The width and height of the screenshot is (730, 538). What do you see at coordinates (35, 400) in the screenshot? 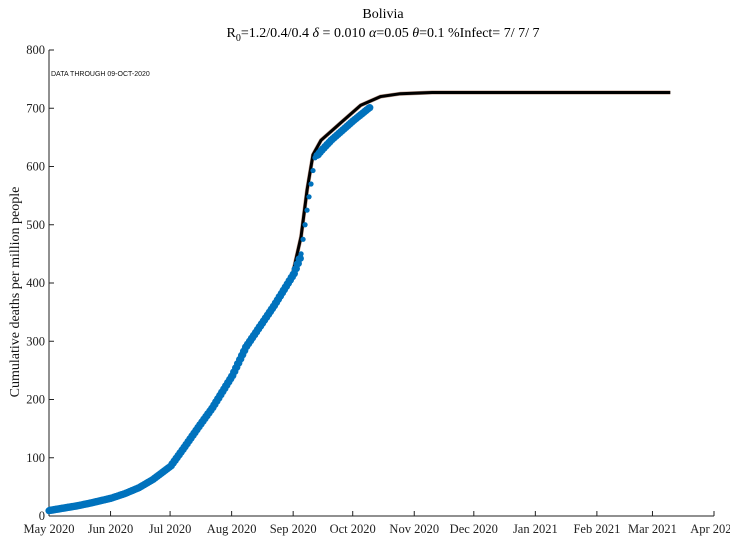
I see `y-tick-label: 200` at bounding box center [35, 400].